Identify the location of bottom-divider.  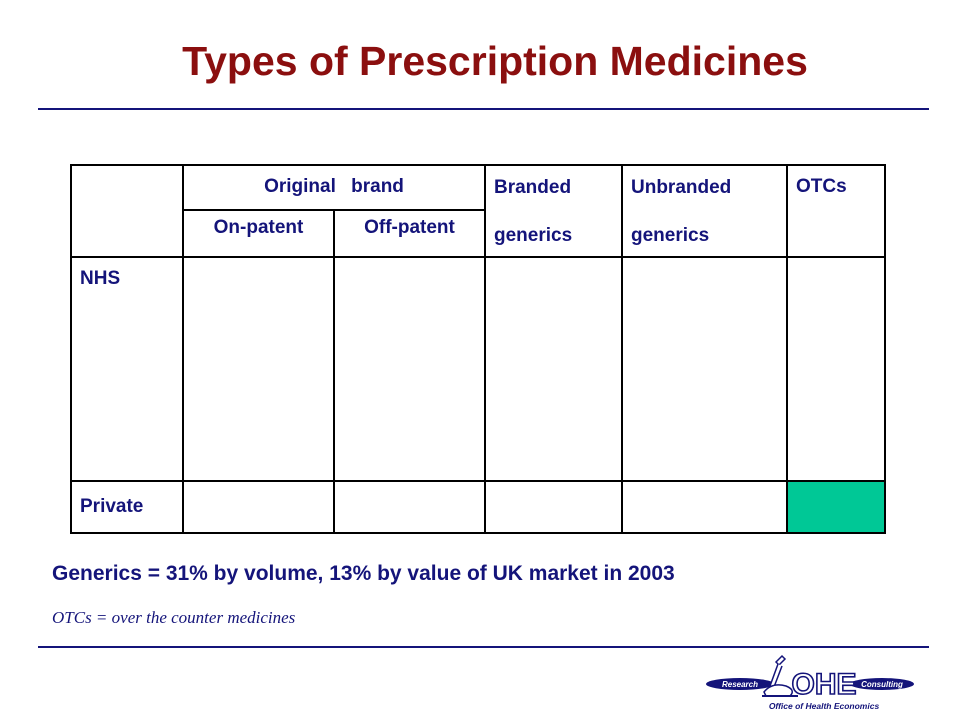
(483, 647).